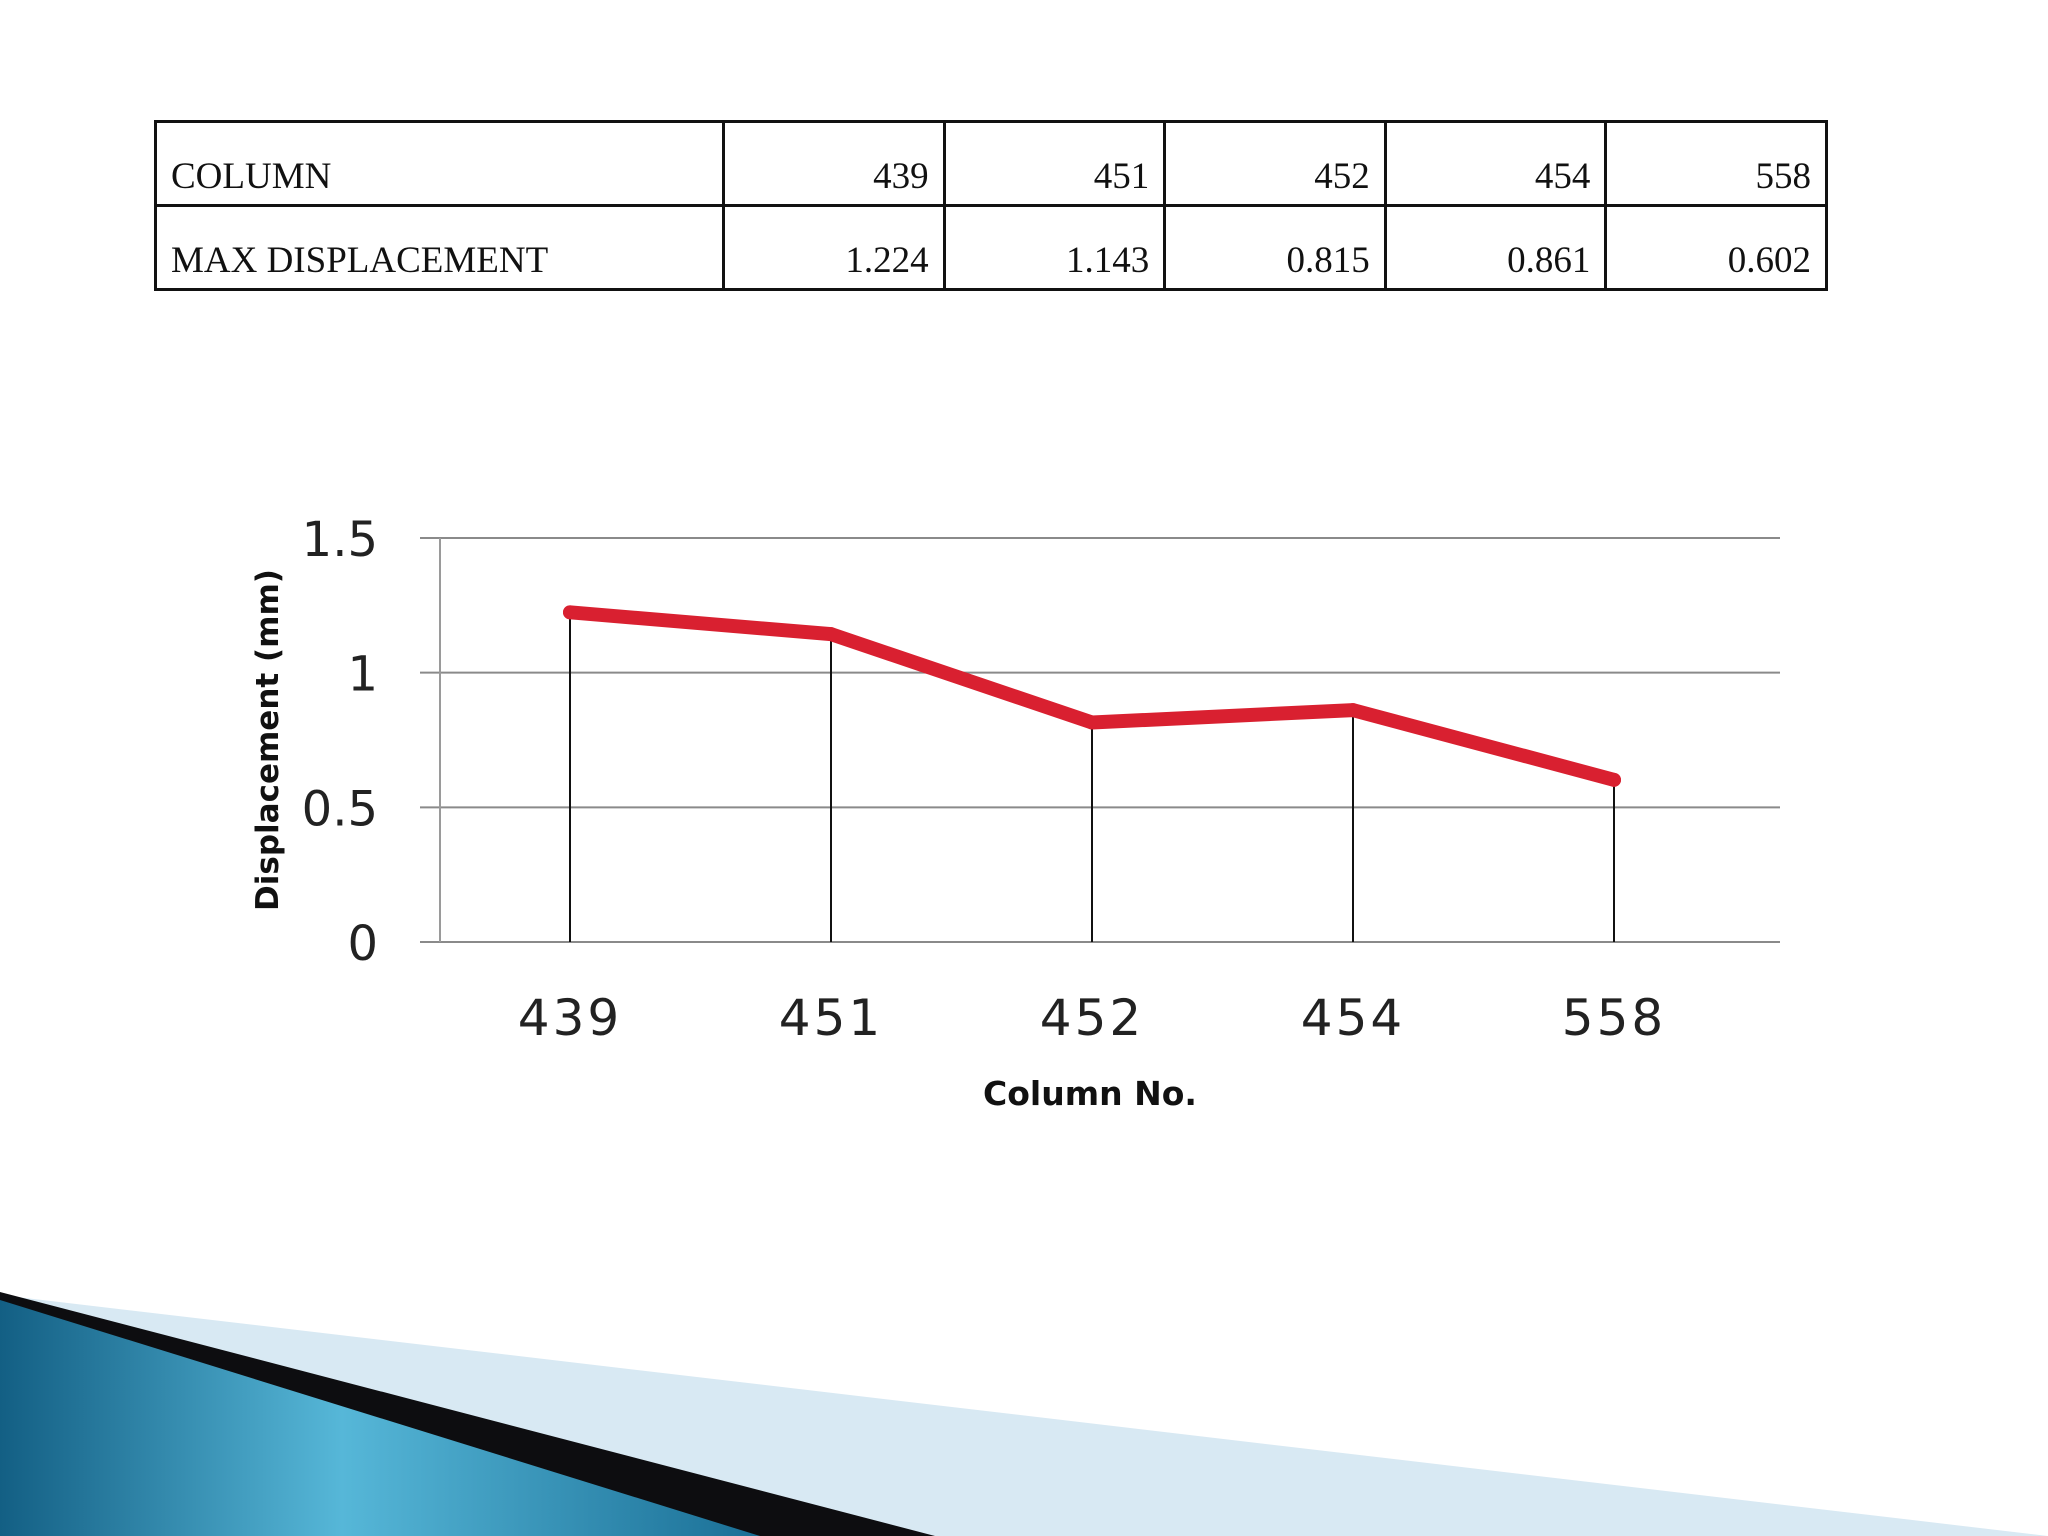  Describe the element at coordinates (268, 740) in the screenshot. I see `y-axis-title: Displacement (mm)` at that location.